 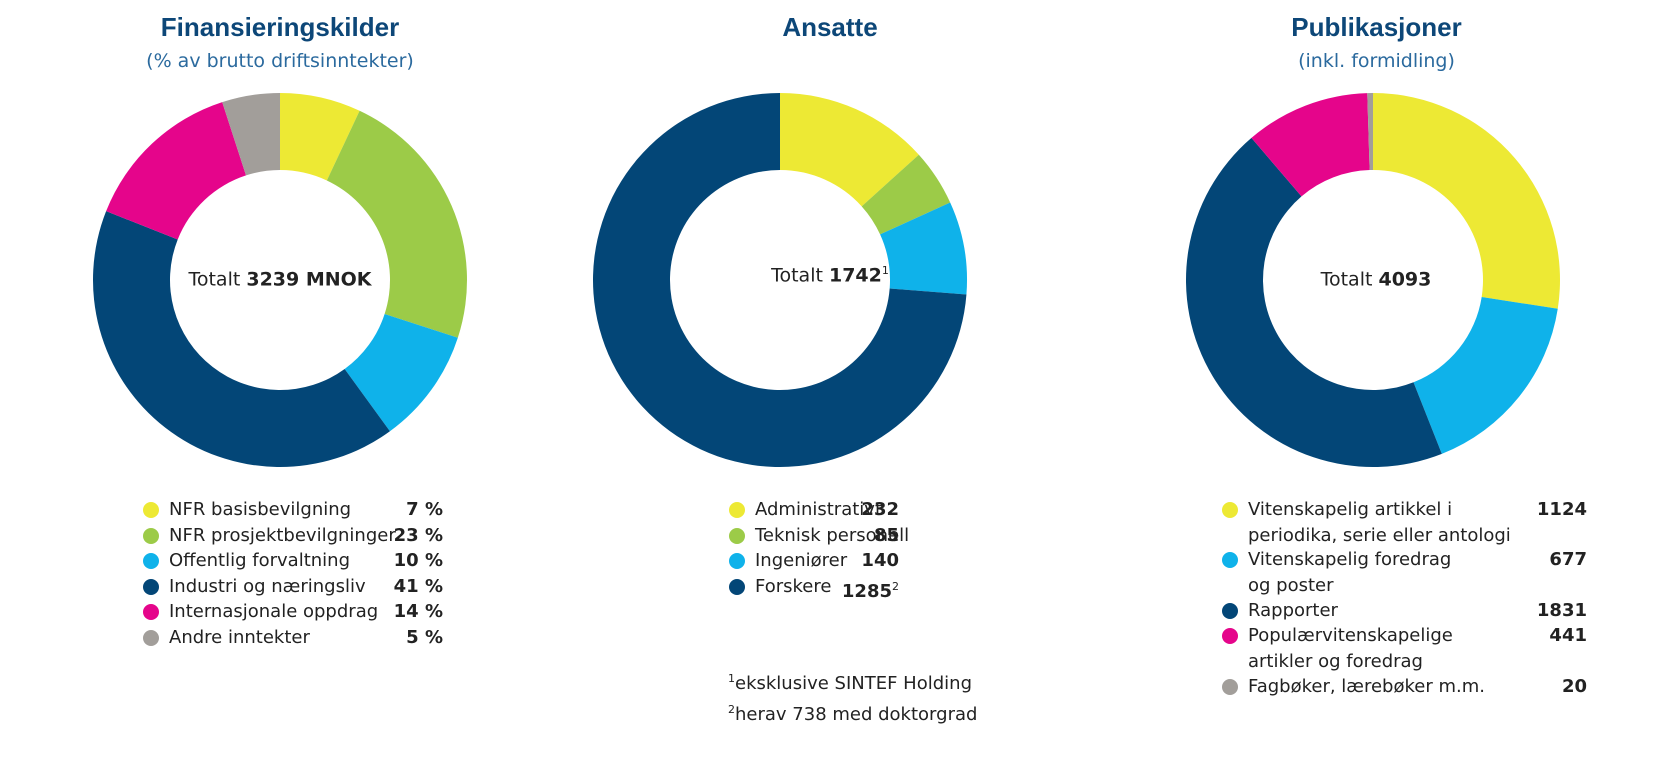 I want to click on center-sup: 1, so click(x=885, y=270).